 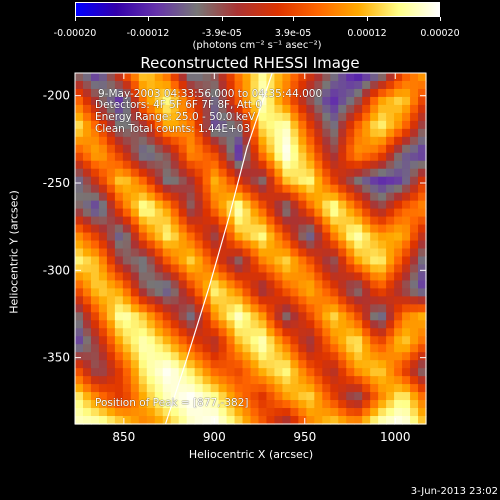 I want to click on x-axis-label: Heliocentric X (arcsec), so click(x=251, y=454).